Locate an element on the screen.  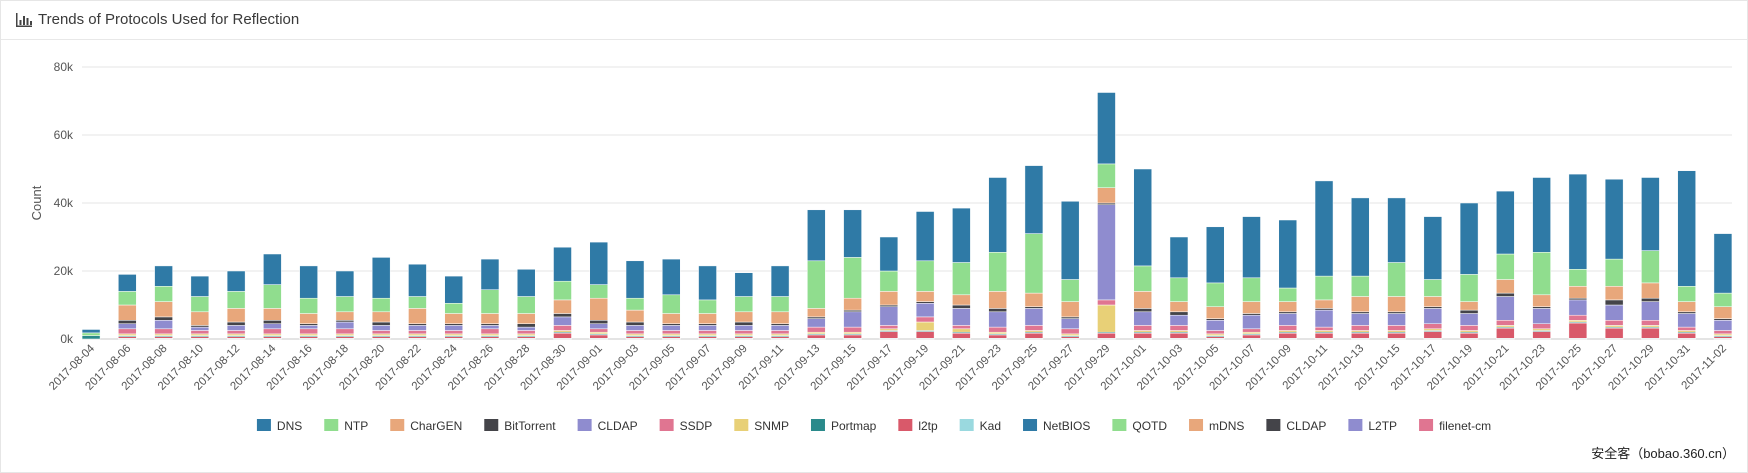
y-tick-label: 20k is located at coordinates (64, 271).